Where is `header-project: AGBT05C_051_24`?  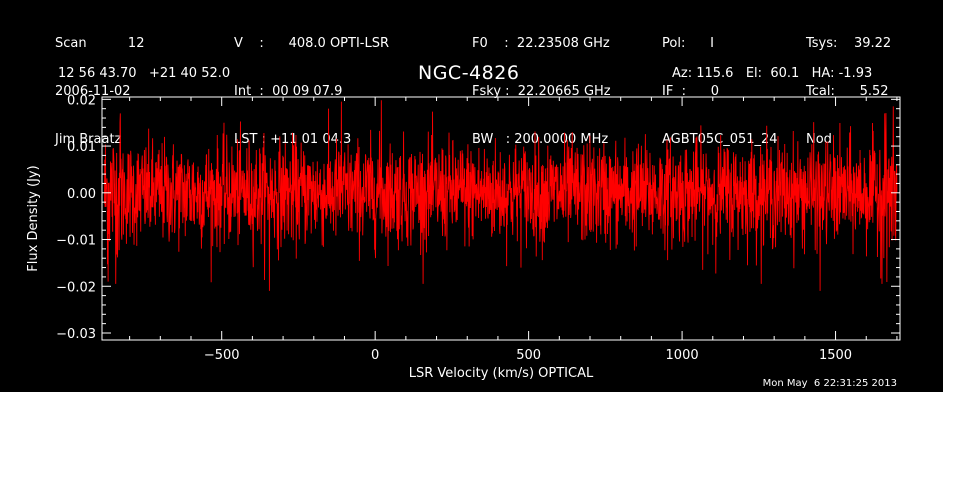 header-project: AGBT05C_051_24 is located at coordinates (720, 139).